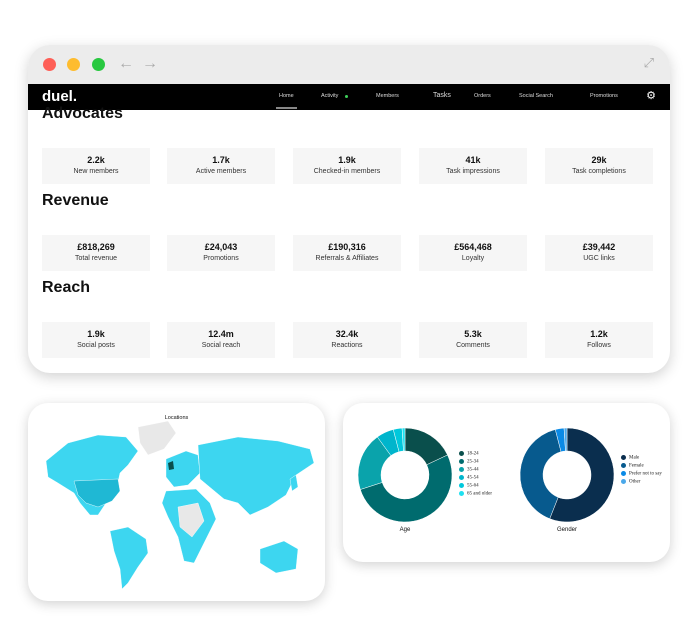  I want to click on metric-card: £190,316 Referrals & Affiliates, so click(347, 253).